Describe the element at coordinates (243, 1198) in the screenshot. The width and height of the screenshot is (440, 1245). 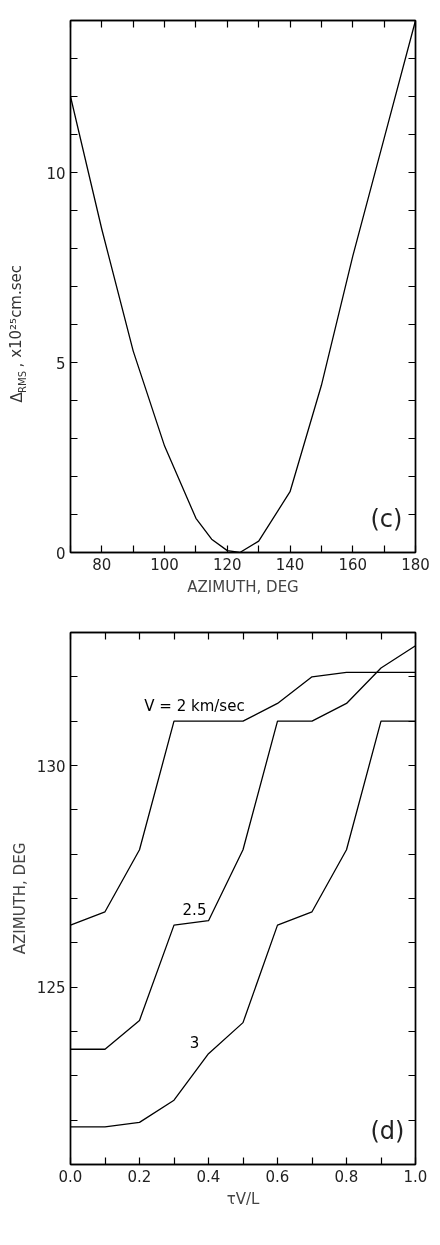
I see `x-axis-title: τV/L` at that location.